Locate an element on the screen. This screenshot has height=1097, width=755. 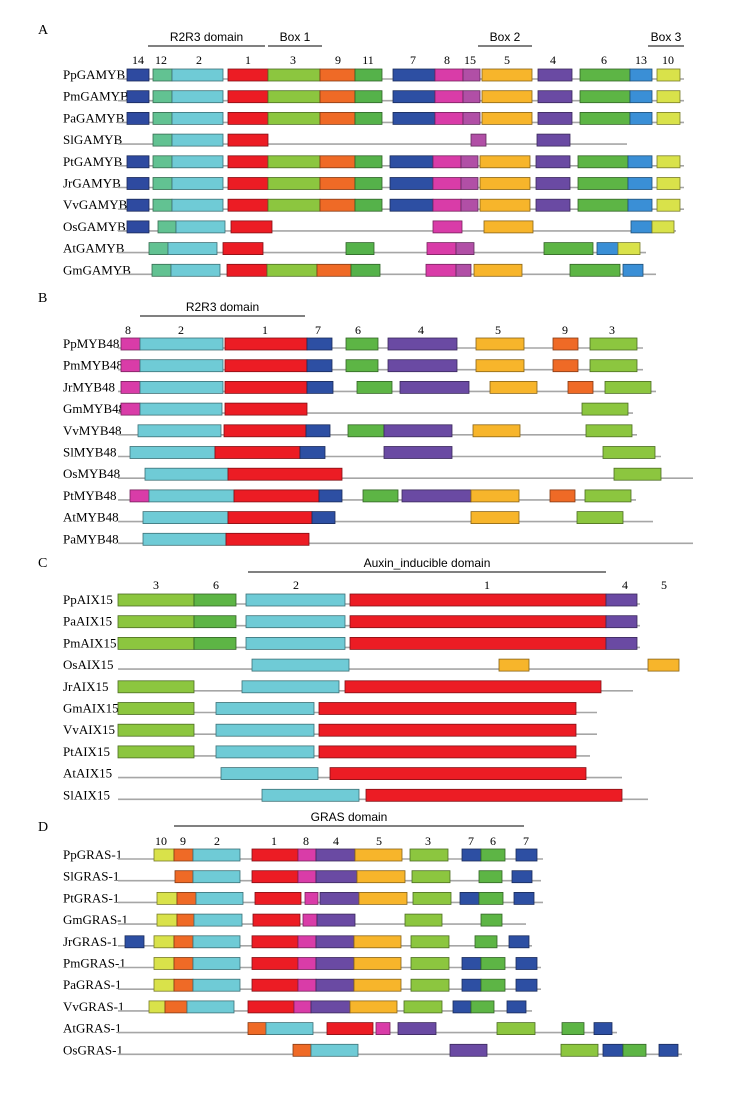
domain-annotation: R2R3 domain is located at coordinates (222, 308).